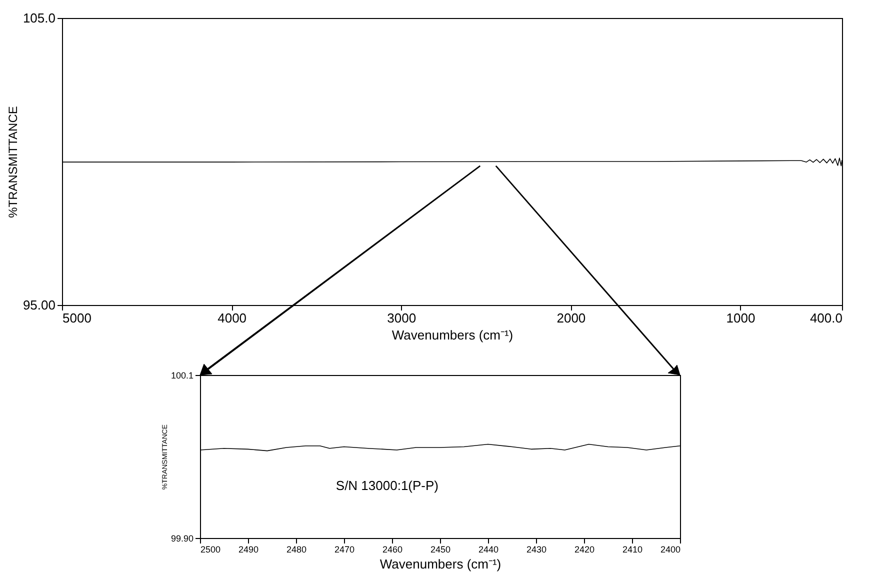  What do you see at coordinates (571, 318) in the screenshot?
I see `x-tick-label: 2000` at bounding box center [571, 318].